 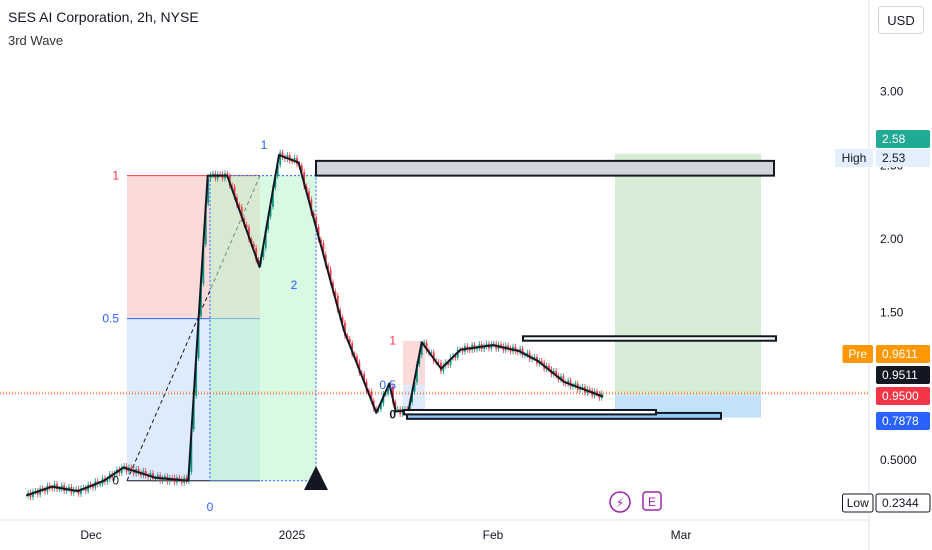 What do you see at coordinates (294, 285) in the screenshot?
I see `wave-label-2: 2` at bounding box center [294, 285].